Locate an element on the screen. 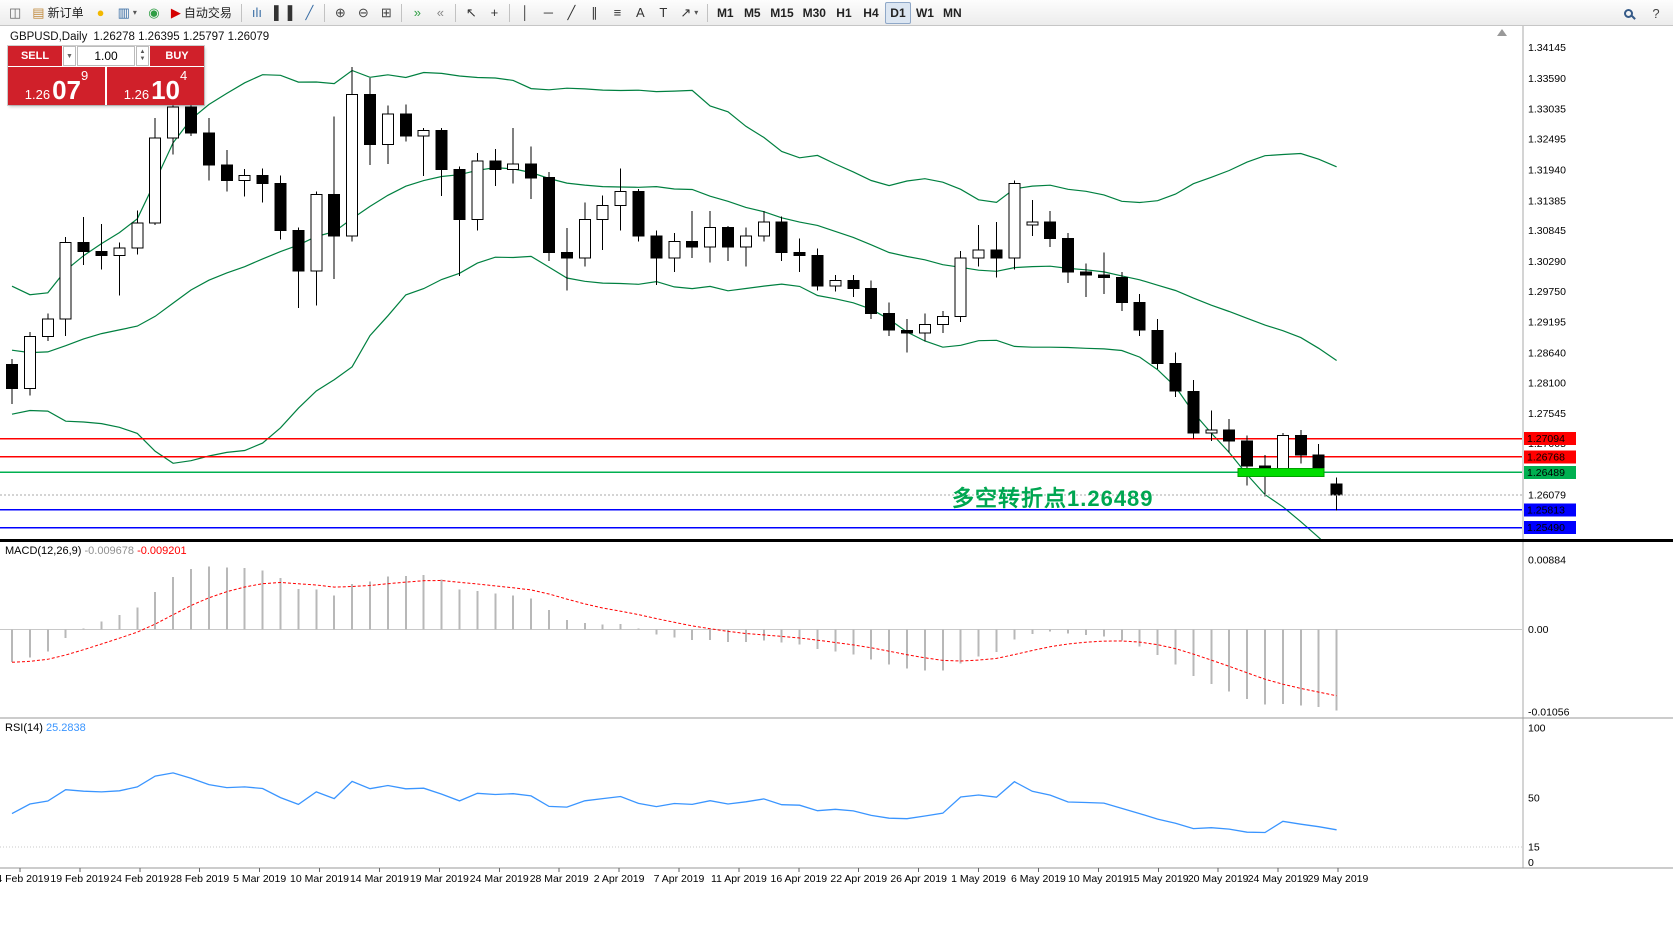 This screenshot has width=1673, height=950. date-axis-label: 1 May 2019 is located at coordinates (978, 879).